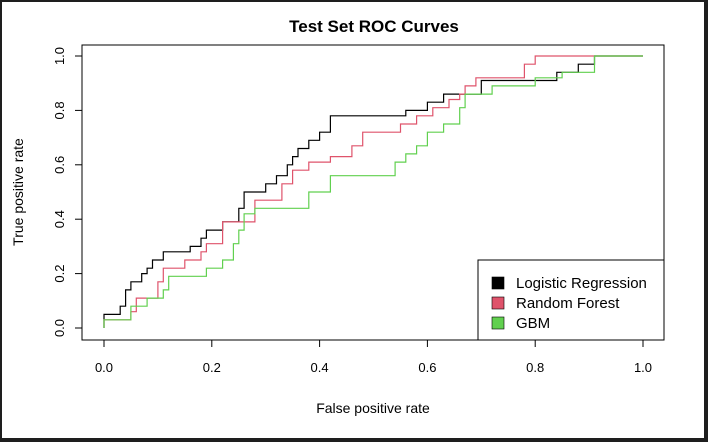  I want to click on legend-label-0: Logistic Regression, so click(581, 283).